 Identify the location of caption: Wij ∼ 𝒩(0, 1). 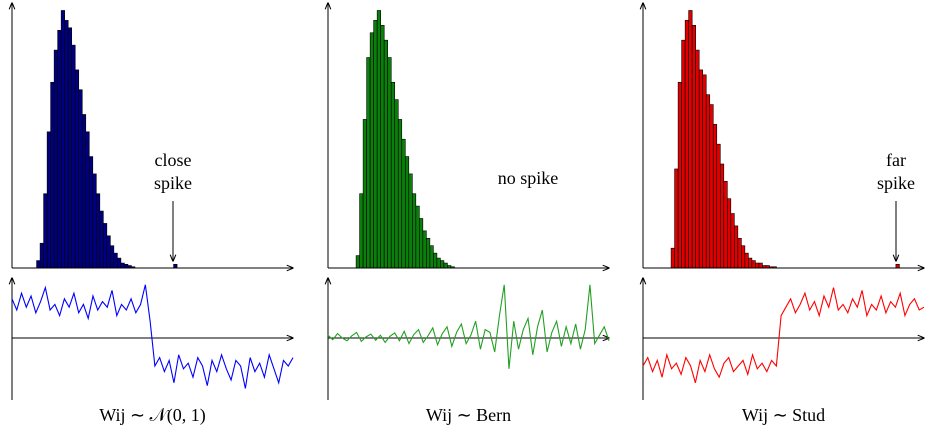
(152, 415).